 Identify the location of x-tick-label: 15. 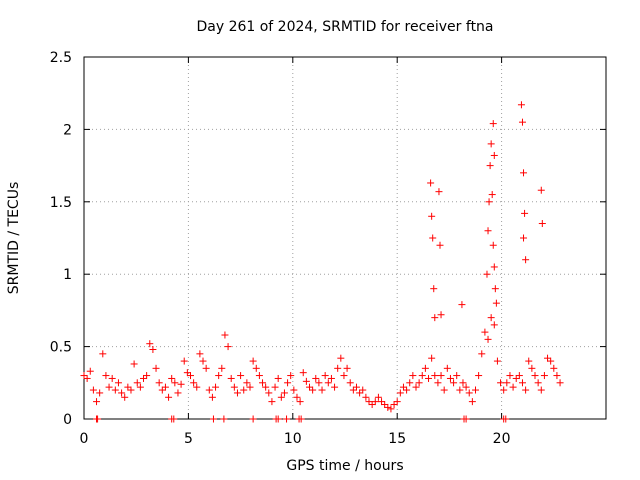
(397, 439).